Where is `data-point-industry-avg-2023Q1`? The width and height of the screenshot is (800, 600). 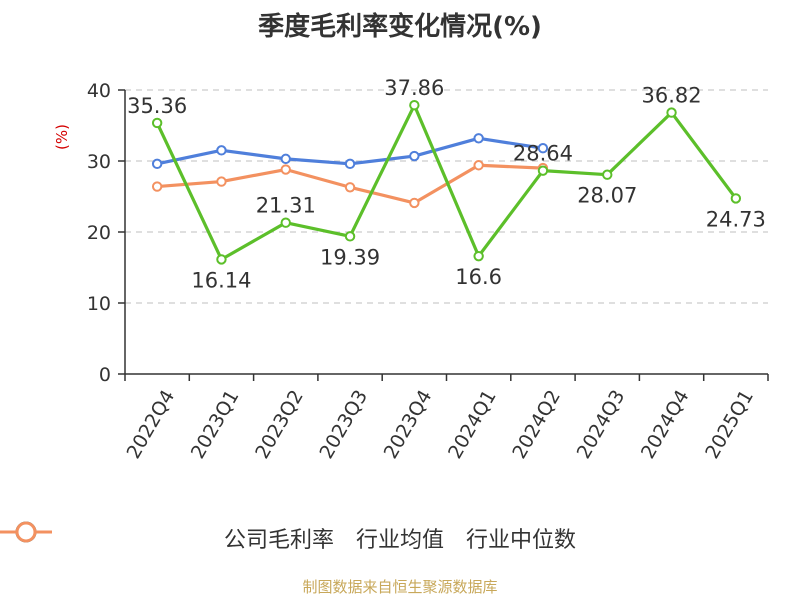 data-point-industry-avg-2023Q1 is located at coordinates (221, 150).